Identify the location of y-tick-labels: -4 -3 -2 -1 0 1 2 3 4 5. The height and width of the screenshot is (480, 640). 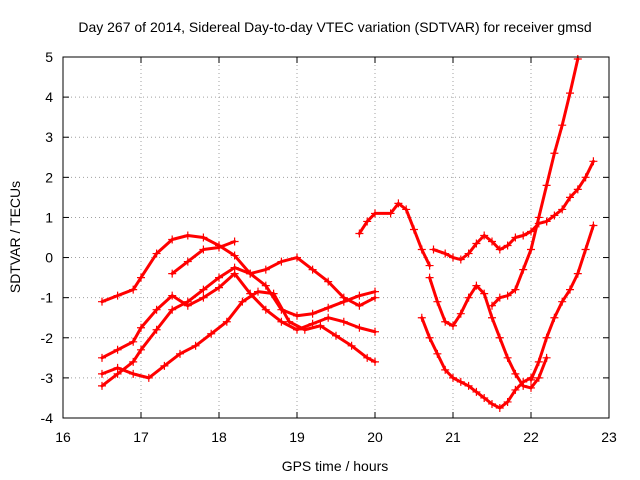
(47, 237).